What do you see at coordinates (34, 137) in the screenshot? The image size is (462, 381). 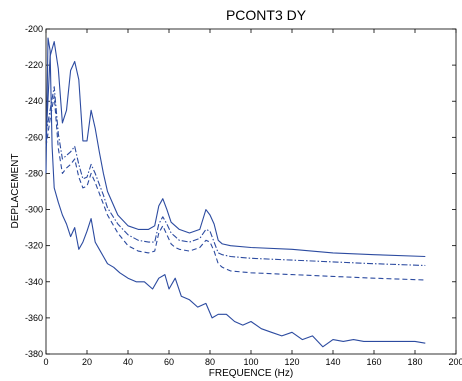 I see `y-tick-label: -260` at bounding box center [34, 137].